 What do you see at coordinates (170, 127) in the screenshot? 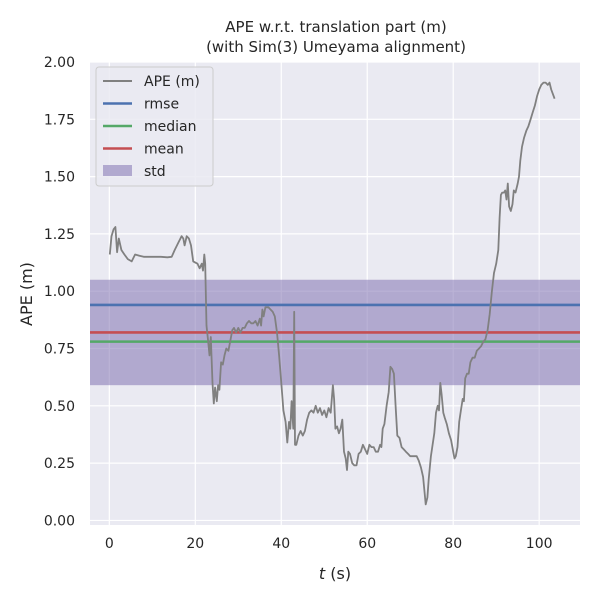
I see `legend-label: median` at bounding box center [170, 127].